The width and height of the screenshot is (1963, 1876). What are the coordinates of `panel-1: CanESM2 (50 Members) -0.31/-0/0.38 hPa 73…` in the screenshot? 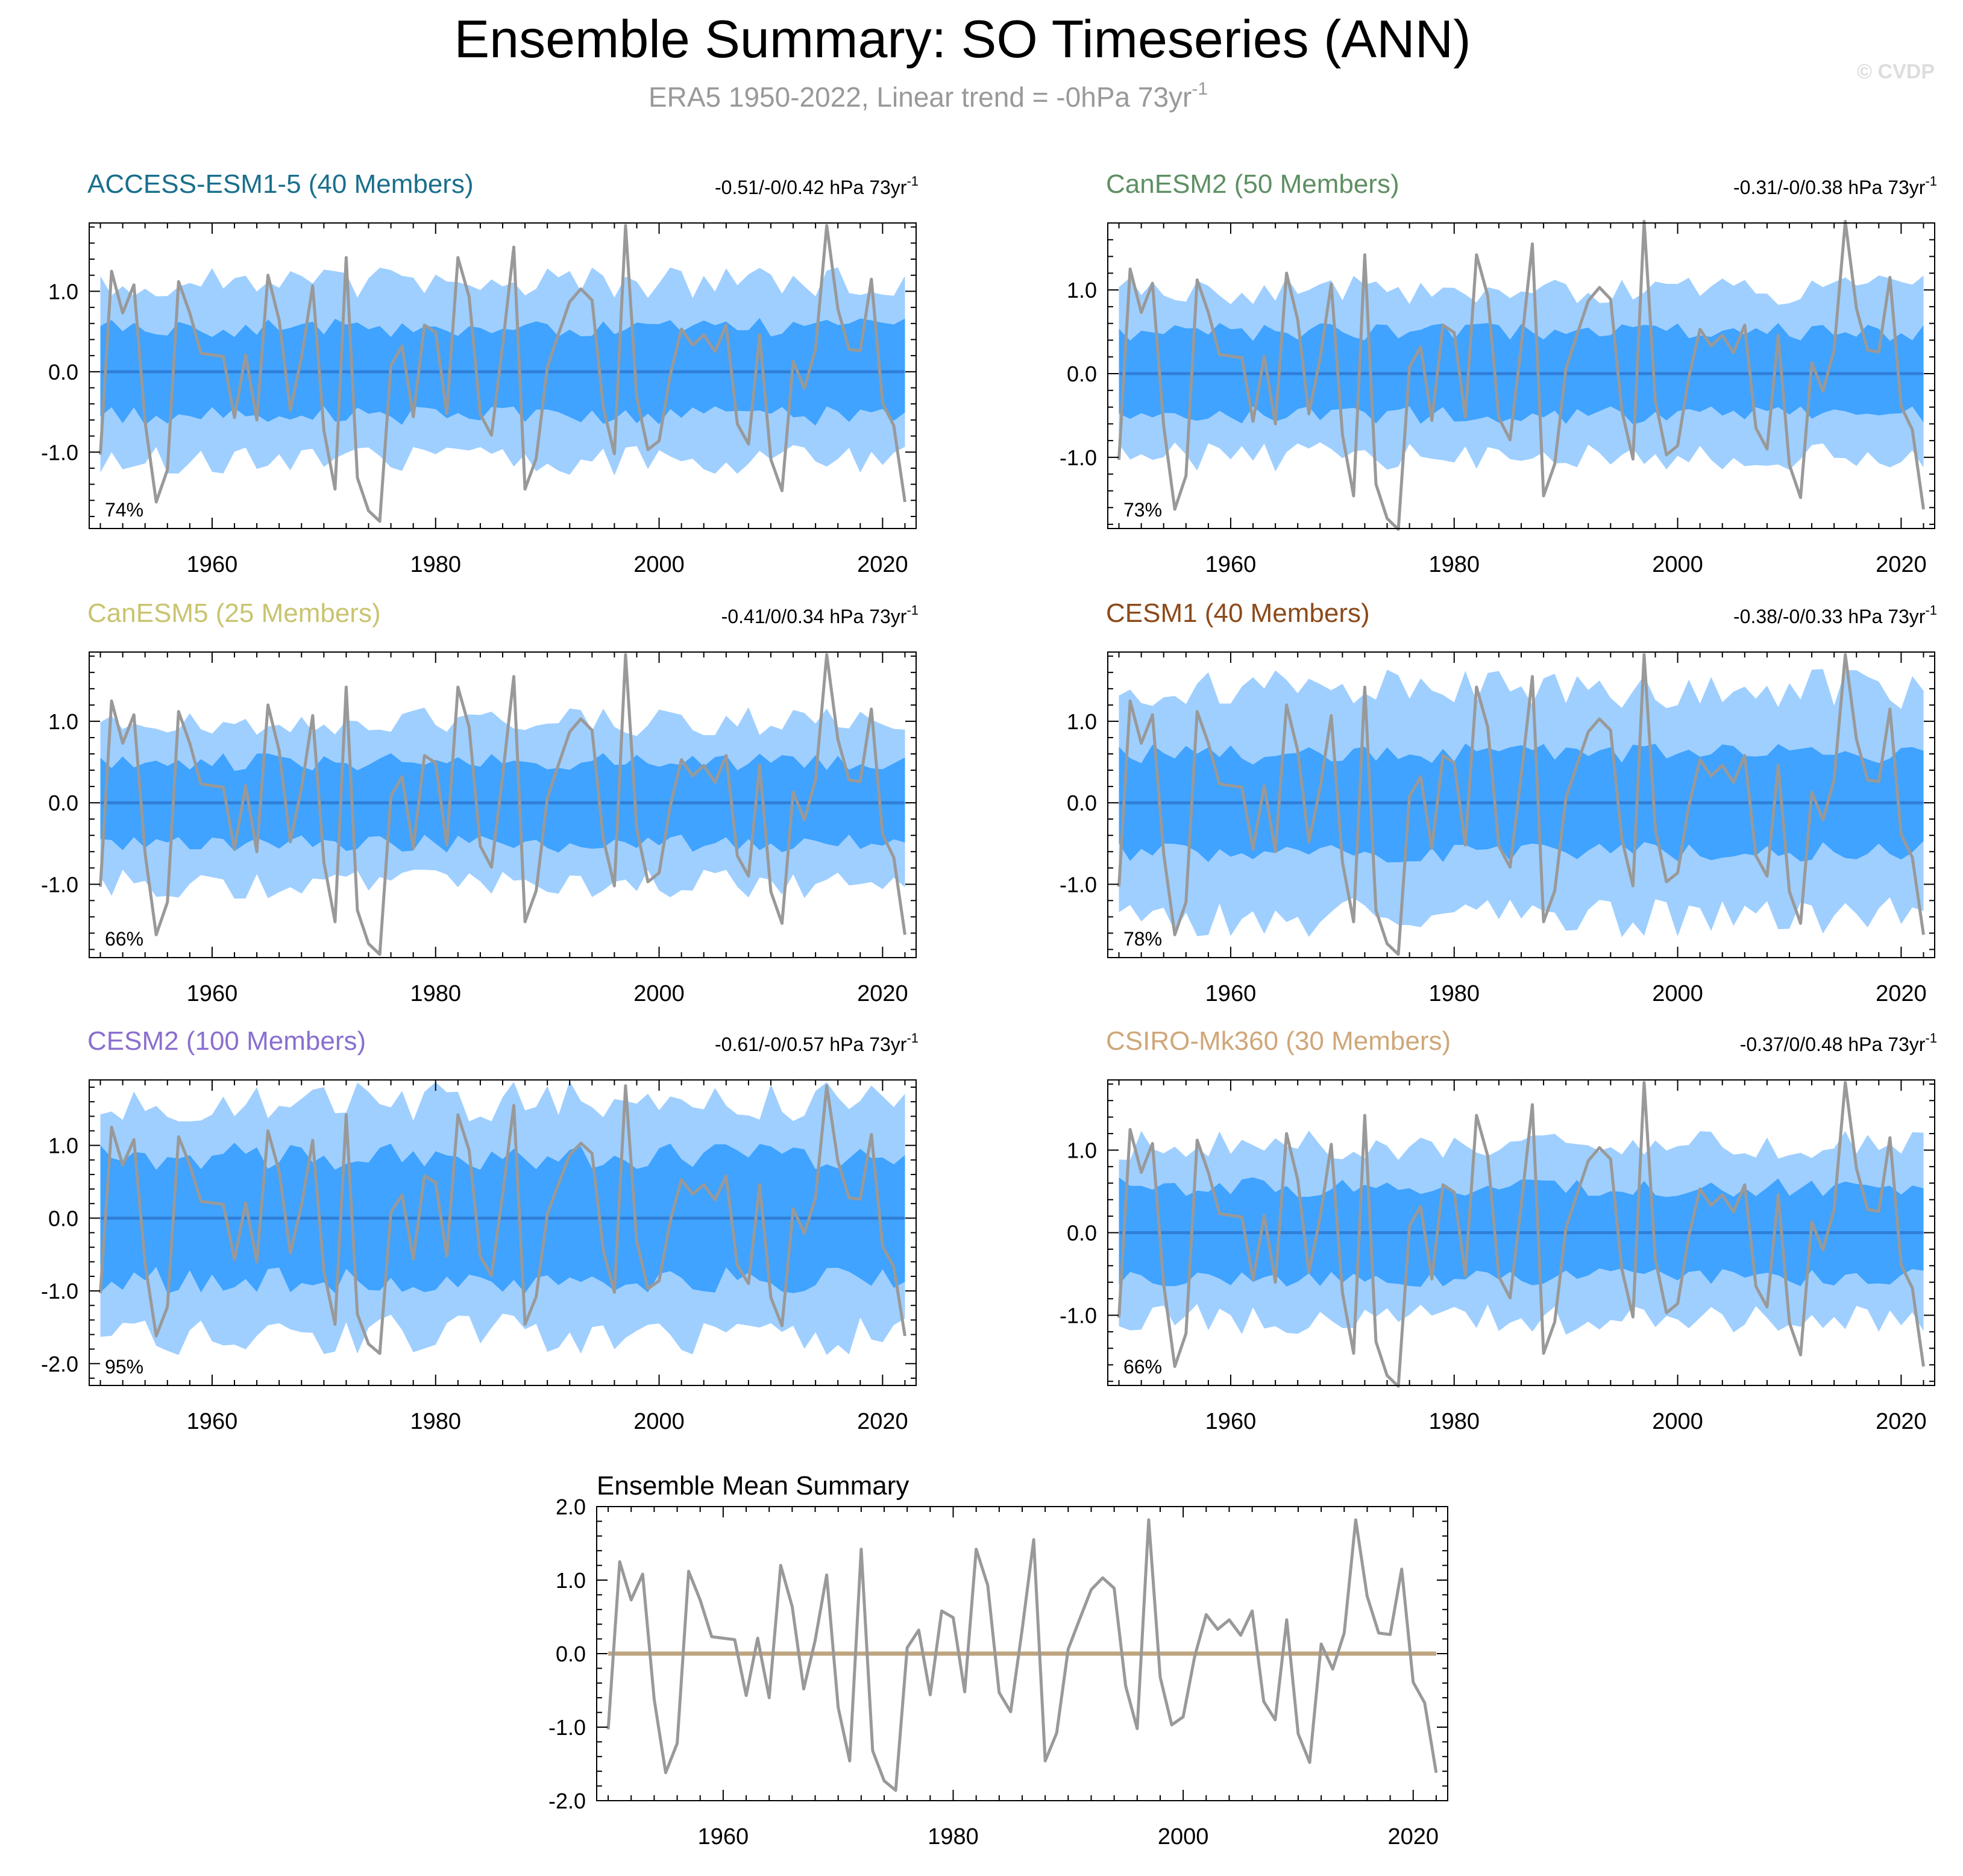 It's located at (1498, 373).